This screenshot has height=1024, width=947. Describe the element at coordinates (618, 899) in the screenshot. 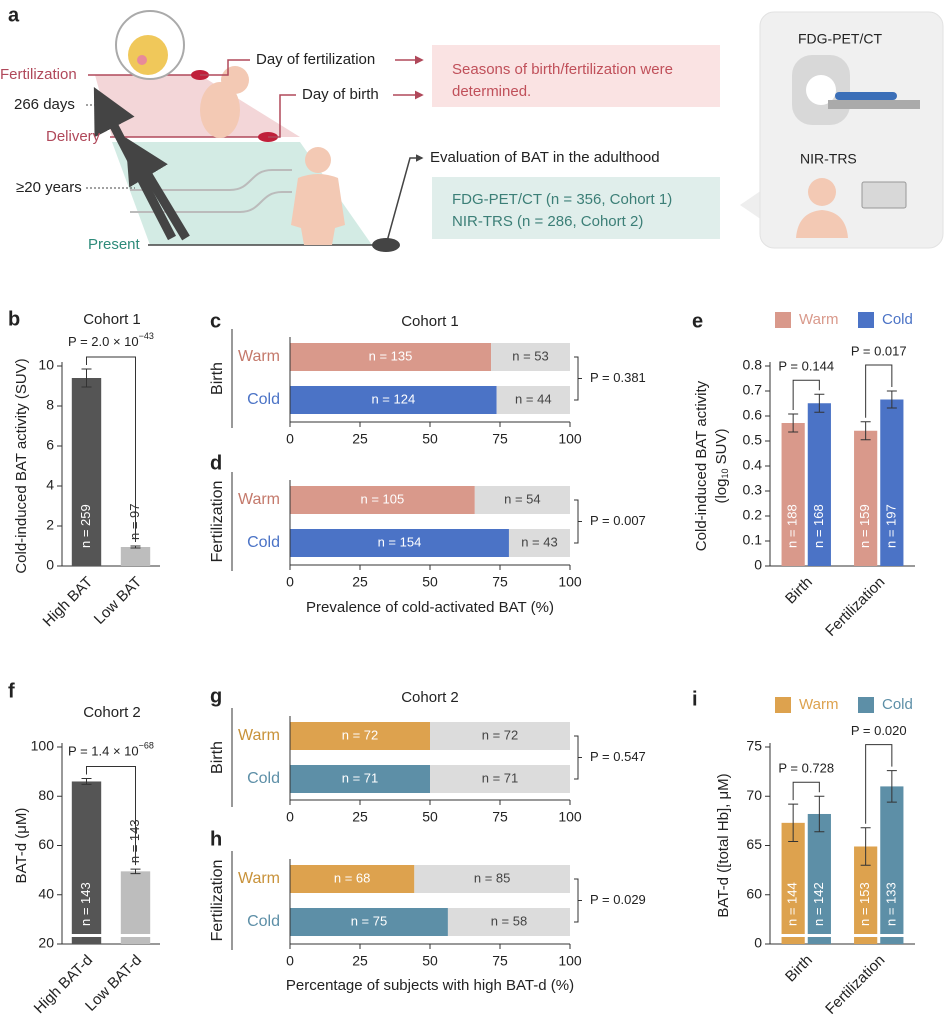

I see `p-label: P = 0.029` at that location.